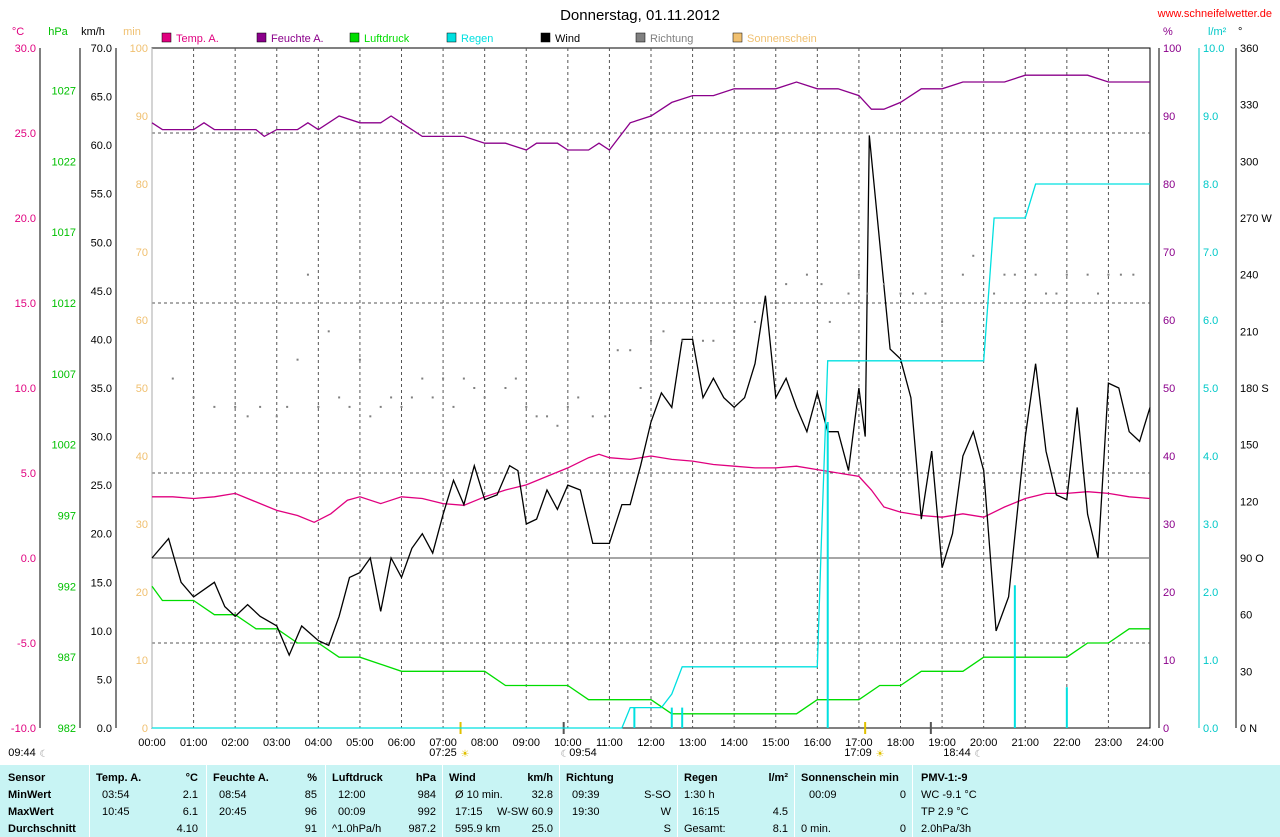  Describe the element at coordinates (1169, 253) in the screenshot. I see `humidity-tick: 70` at that location.